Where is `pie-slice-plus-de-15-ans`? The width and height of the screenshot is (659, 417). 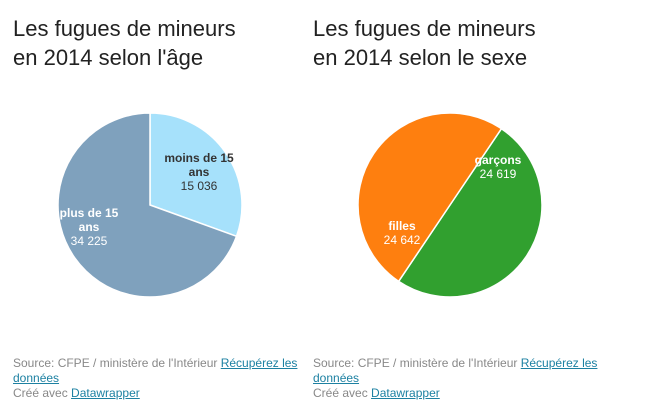 pie-slice-plus-de-15-ans is located at coordinates (147, 205).